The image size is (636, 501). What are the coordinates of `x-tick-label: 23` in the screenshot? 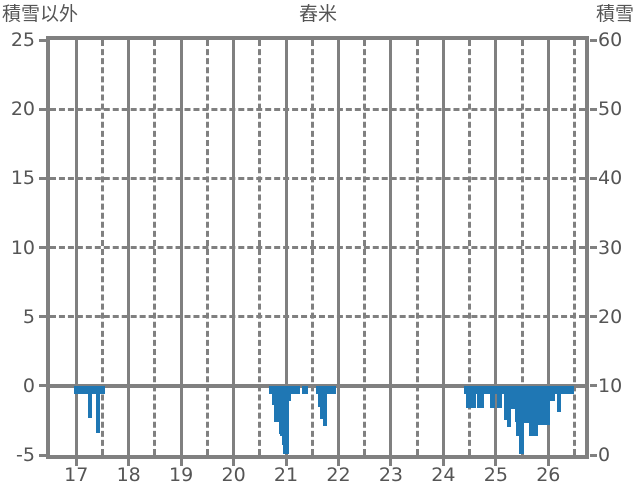 It's located at (391, 475).